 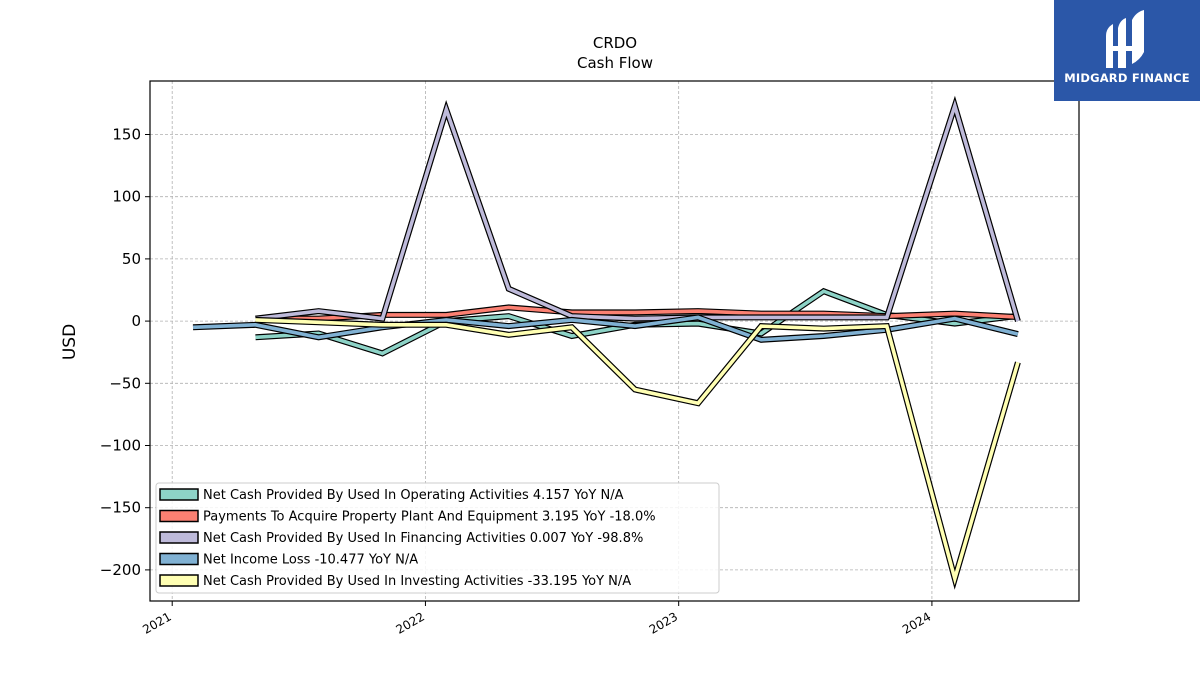 What do you see at coordinates (663, 622) in the screenshot?
I see `x-tick-label: 2023` at bounding box center [663, 622].